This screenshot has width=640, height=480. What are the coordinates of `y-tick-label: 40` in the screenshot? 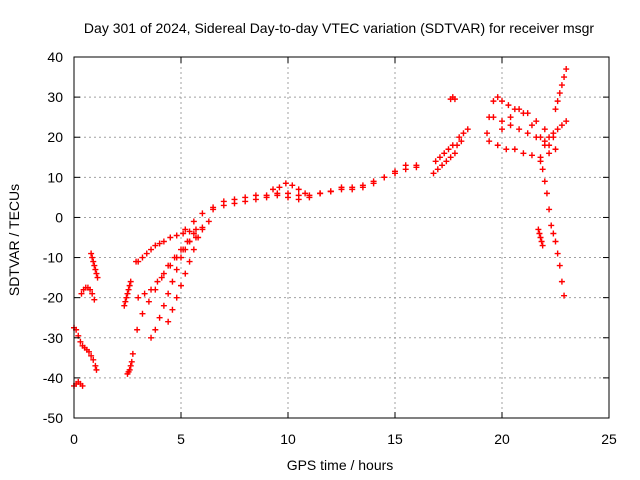 It's located at (55, 57).